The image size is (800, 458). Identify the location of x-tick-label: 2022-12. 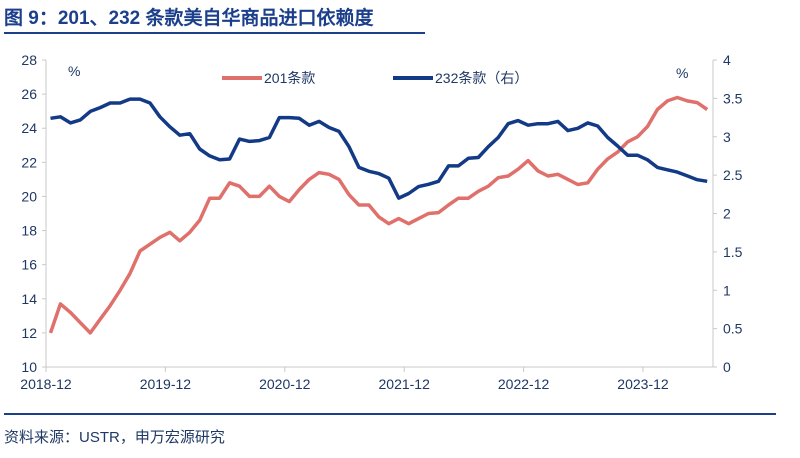
(524, 384).